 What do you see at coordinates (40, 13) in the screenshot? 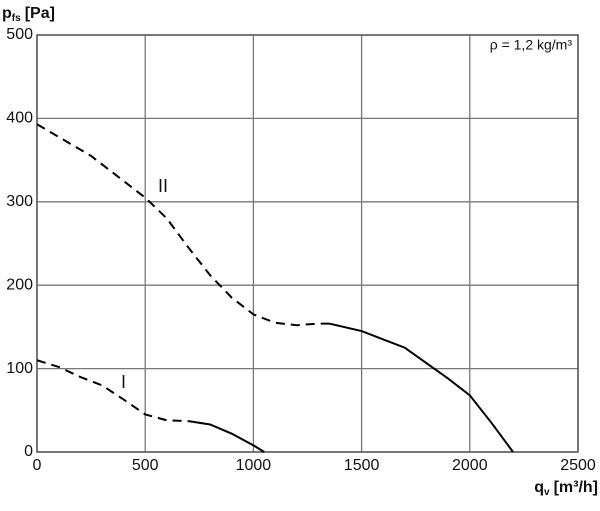
I see `y-label-unit: [Pa]` at bounding box center [40, 13].